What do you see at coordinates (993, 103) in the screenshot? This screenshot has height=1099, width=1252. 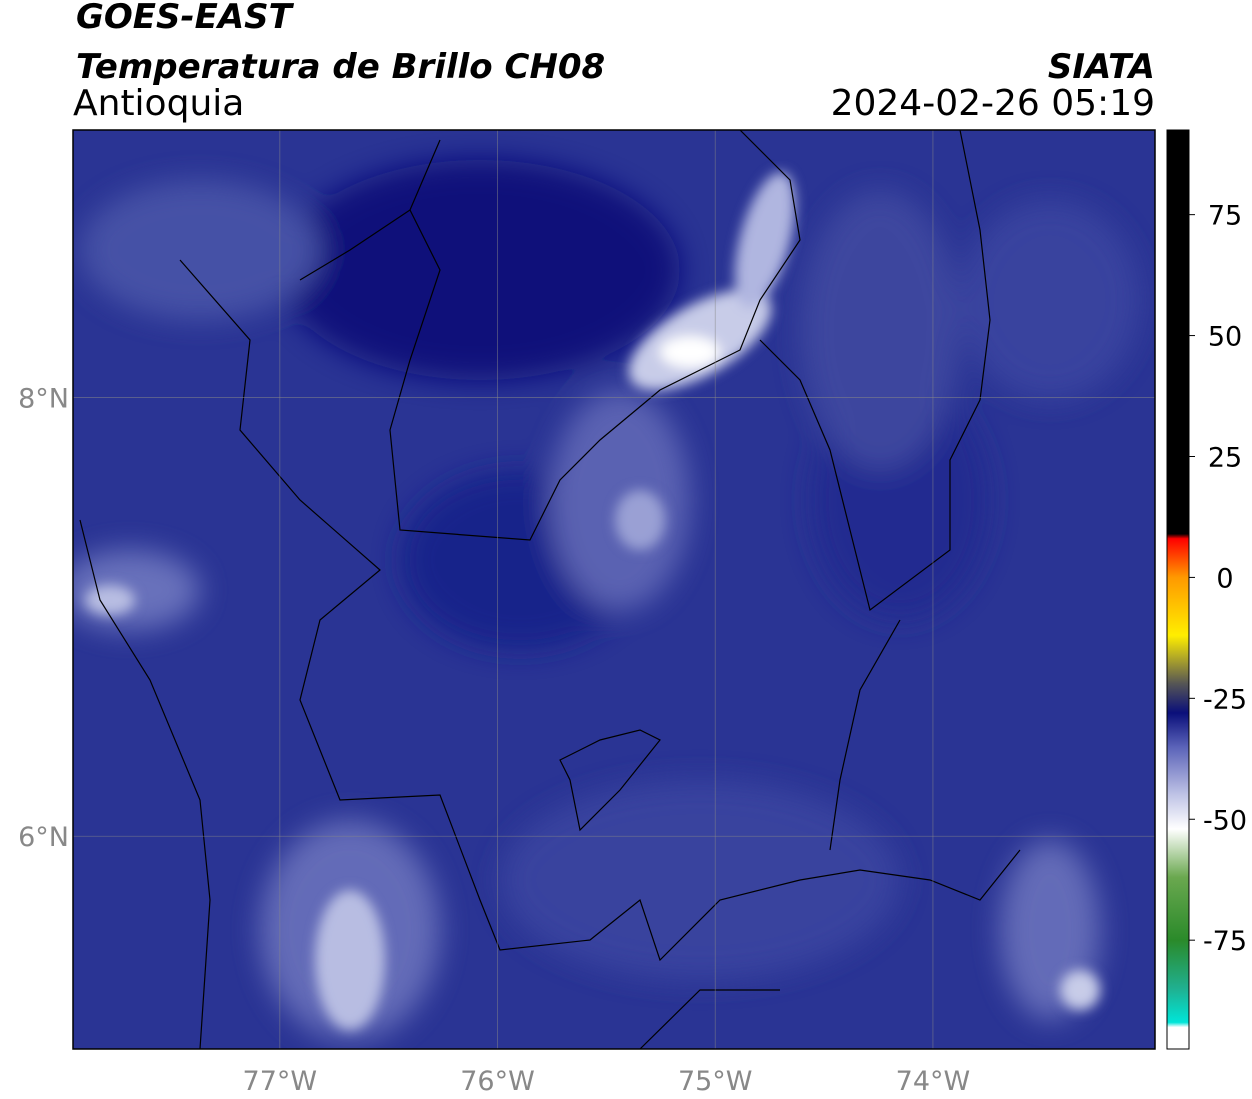 I see `timestamp: 2024-02-26 05:19` at bounding box center [993, 103].